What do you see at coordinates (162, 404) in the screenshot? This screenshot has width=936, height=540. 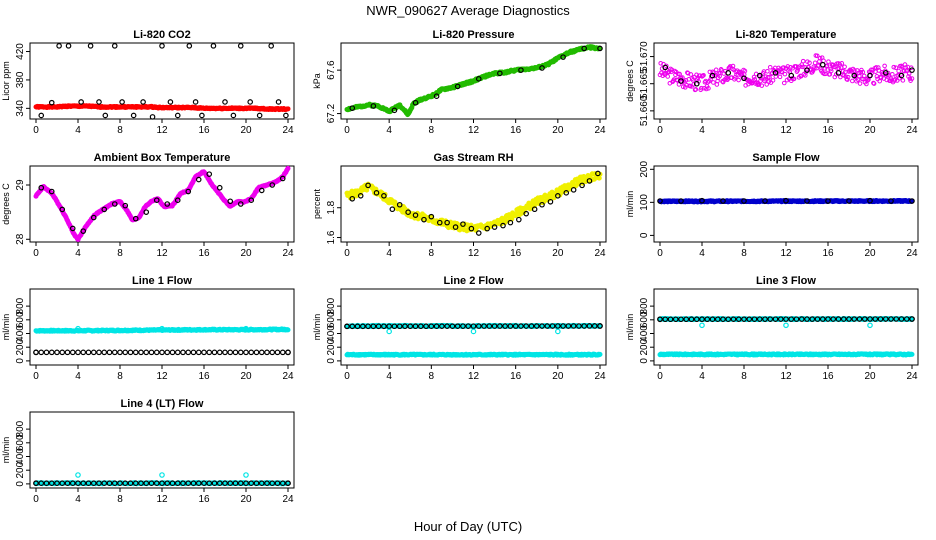 I see `panel-title: Line 4 (LT) Flow` at bounding box center [162, 404].